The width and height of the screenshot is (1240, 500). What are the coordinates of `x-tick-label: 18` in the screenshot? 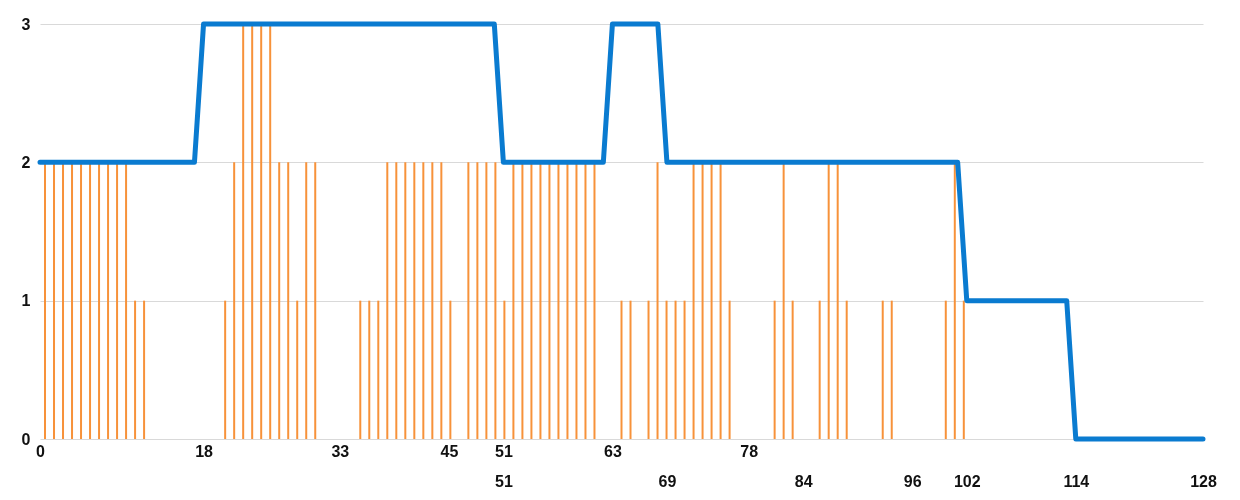 It's located at (204, 451).